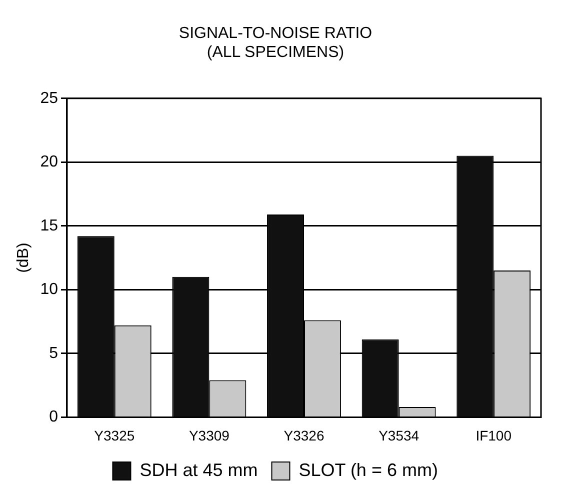 This screenshot has width=561, height=500. I want to click on y-tick-label: 10, so click(49, 289).